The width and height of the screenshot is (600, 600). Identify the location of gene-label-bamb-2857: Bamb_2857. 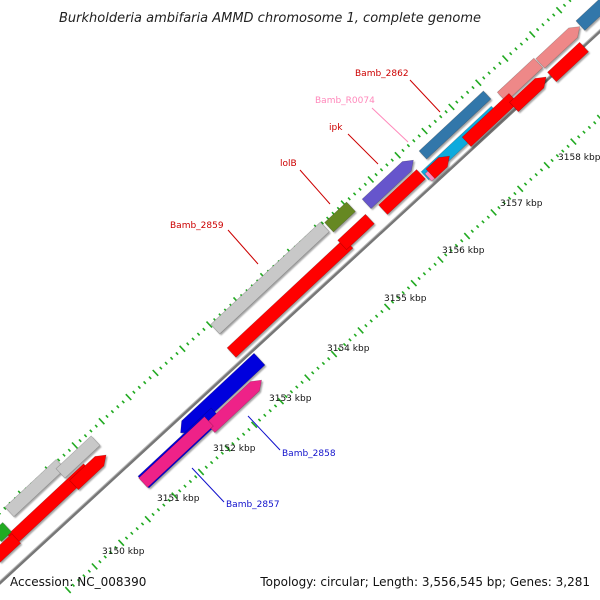
(253, 505).